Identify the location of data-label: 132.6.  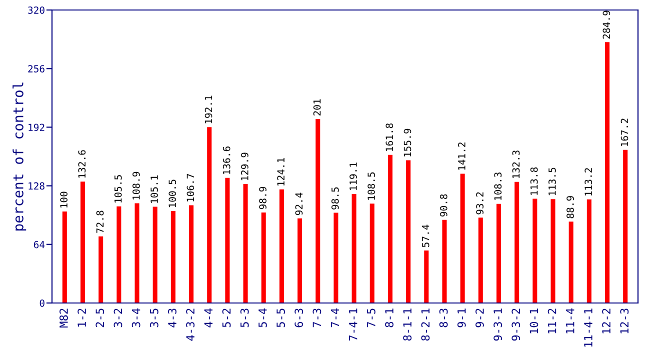
(82, 164).